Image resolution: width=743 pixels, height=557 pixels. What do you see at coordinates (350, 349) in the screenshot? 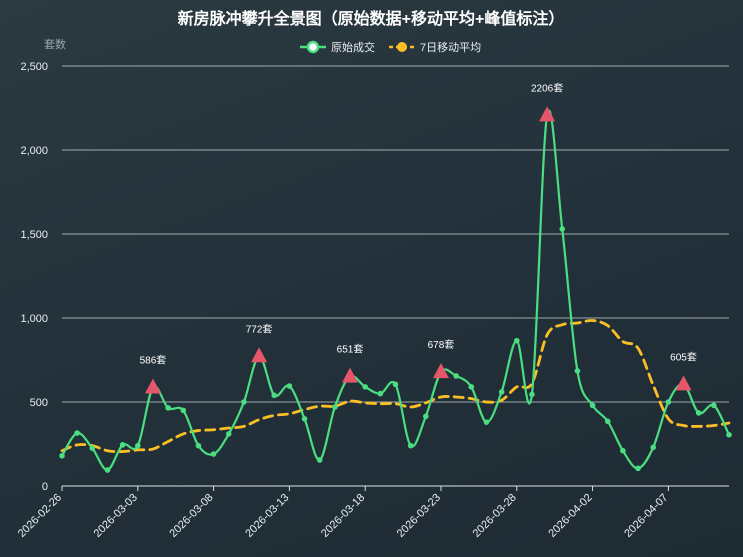
I see `peak-label: 651套` at bounding box center [350, 349].